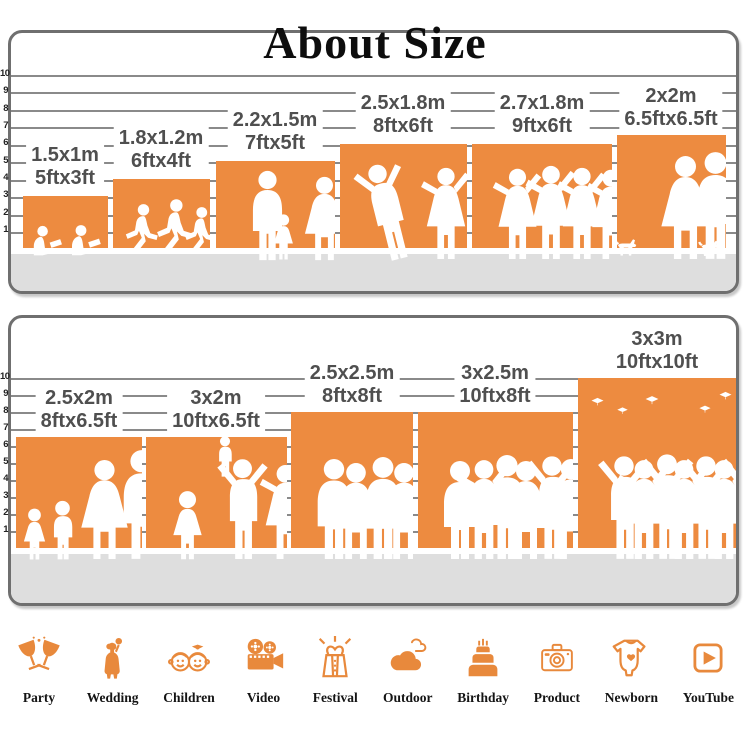 Image resolution: width=750 pixels, height=750 pixels. Describe the element at coordinates (373, 76) in the screenshot. I see `scale-line` at that location.